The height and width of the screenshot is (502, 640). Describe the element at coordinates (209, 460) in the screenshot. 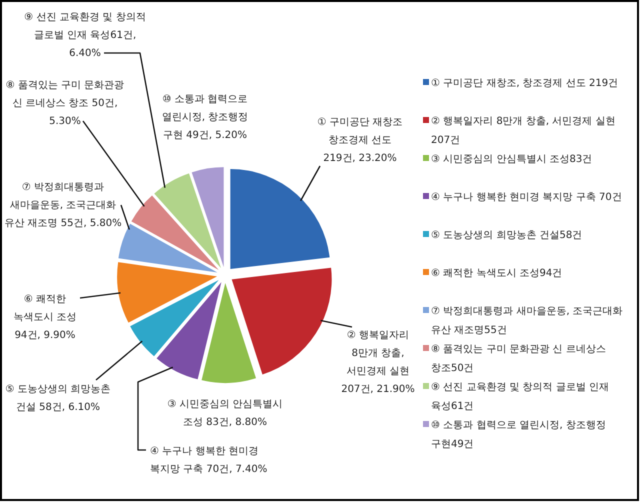

I see `data-label: ④ 누구나 행복한 현미경 복지망 구축 70건, 7.40%` at that location.